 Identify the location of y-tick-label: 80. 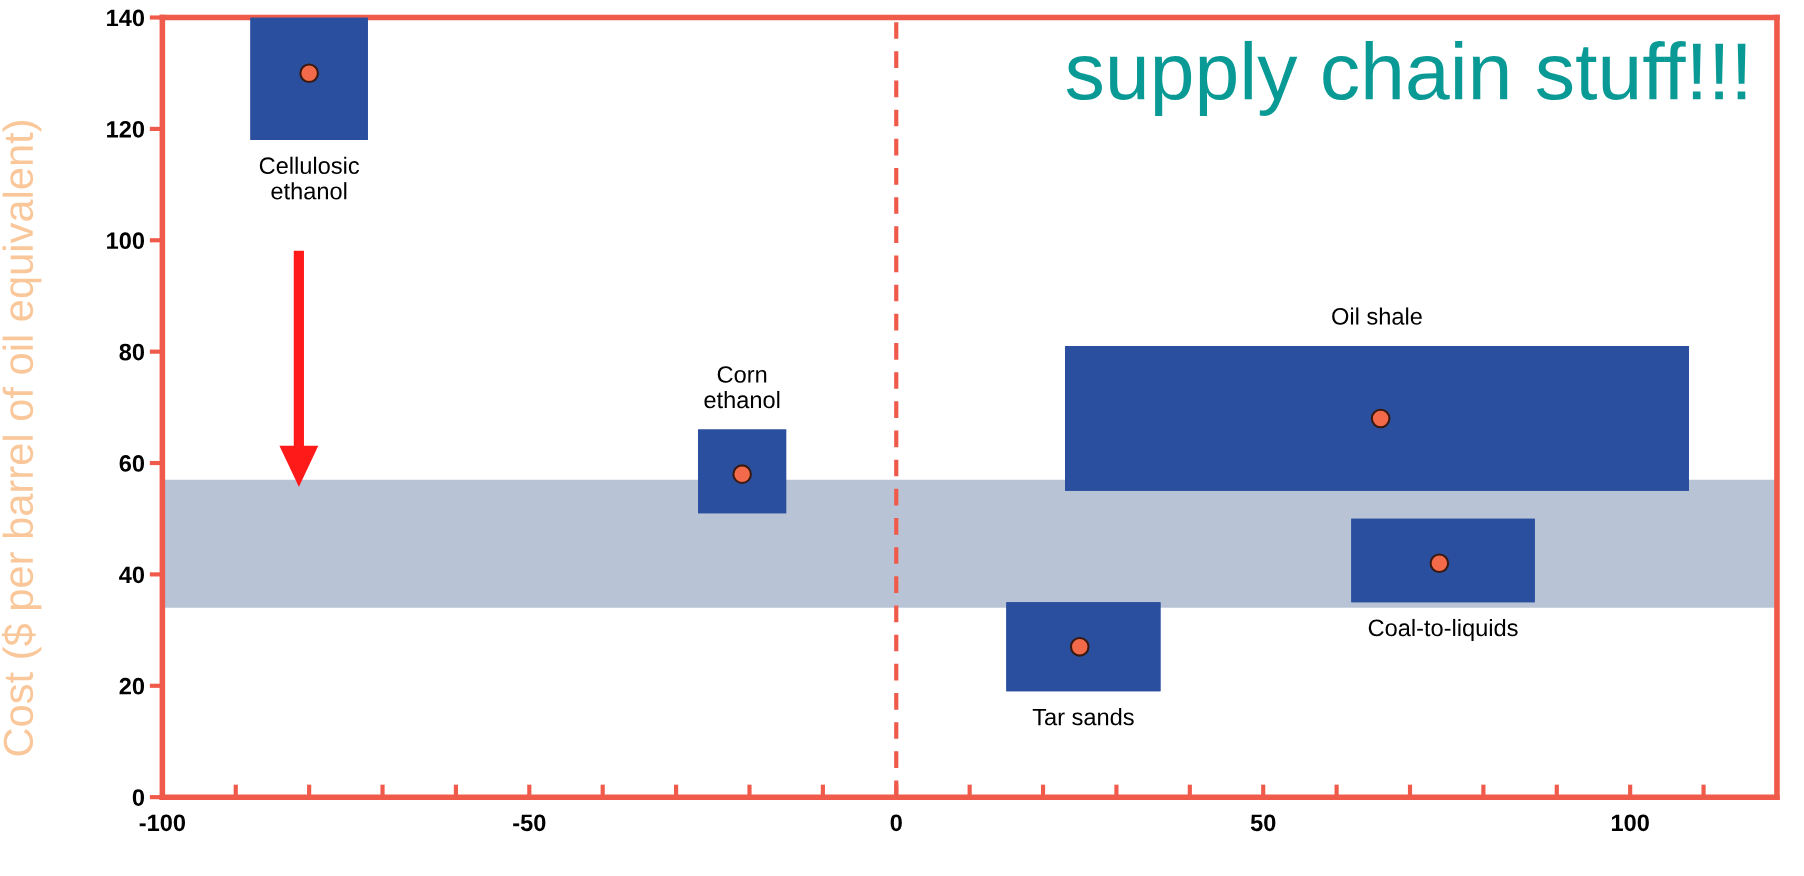
(132, 352).